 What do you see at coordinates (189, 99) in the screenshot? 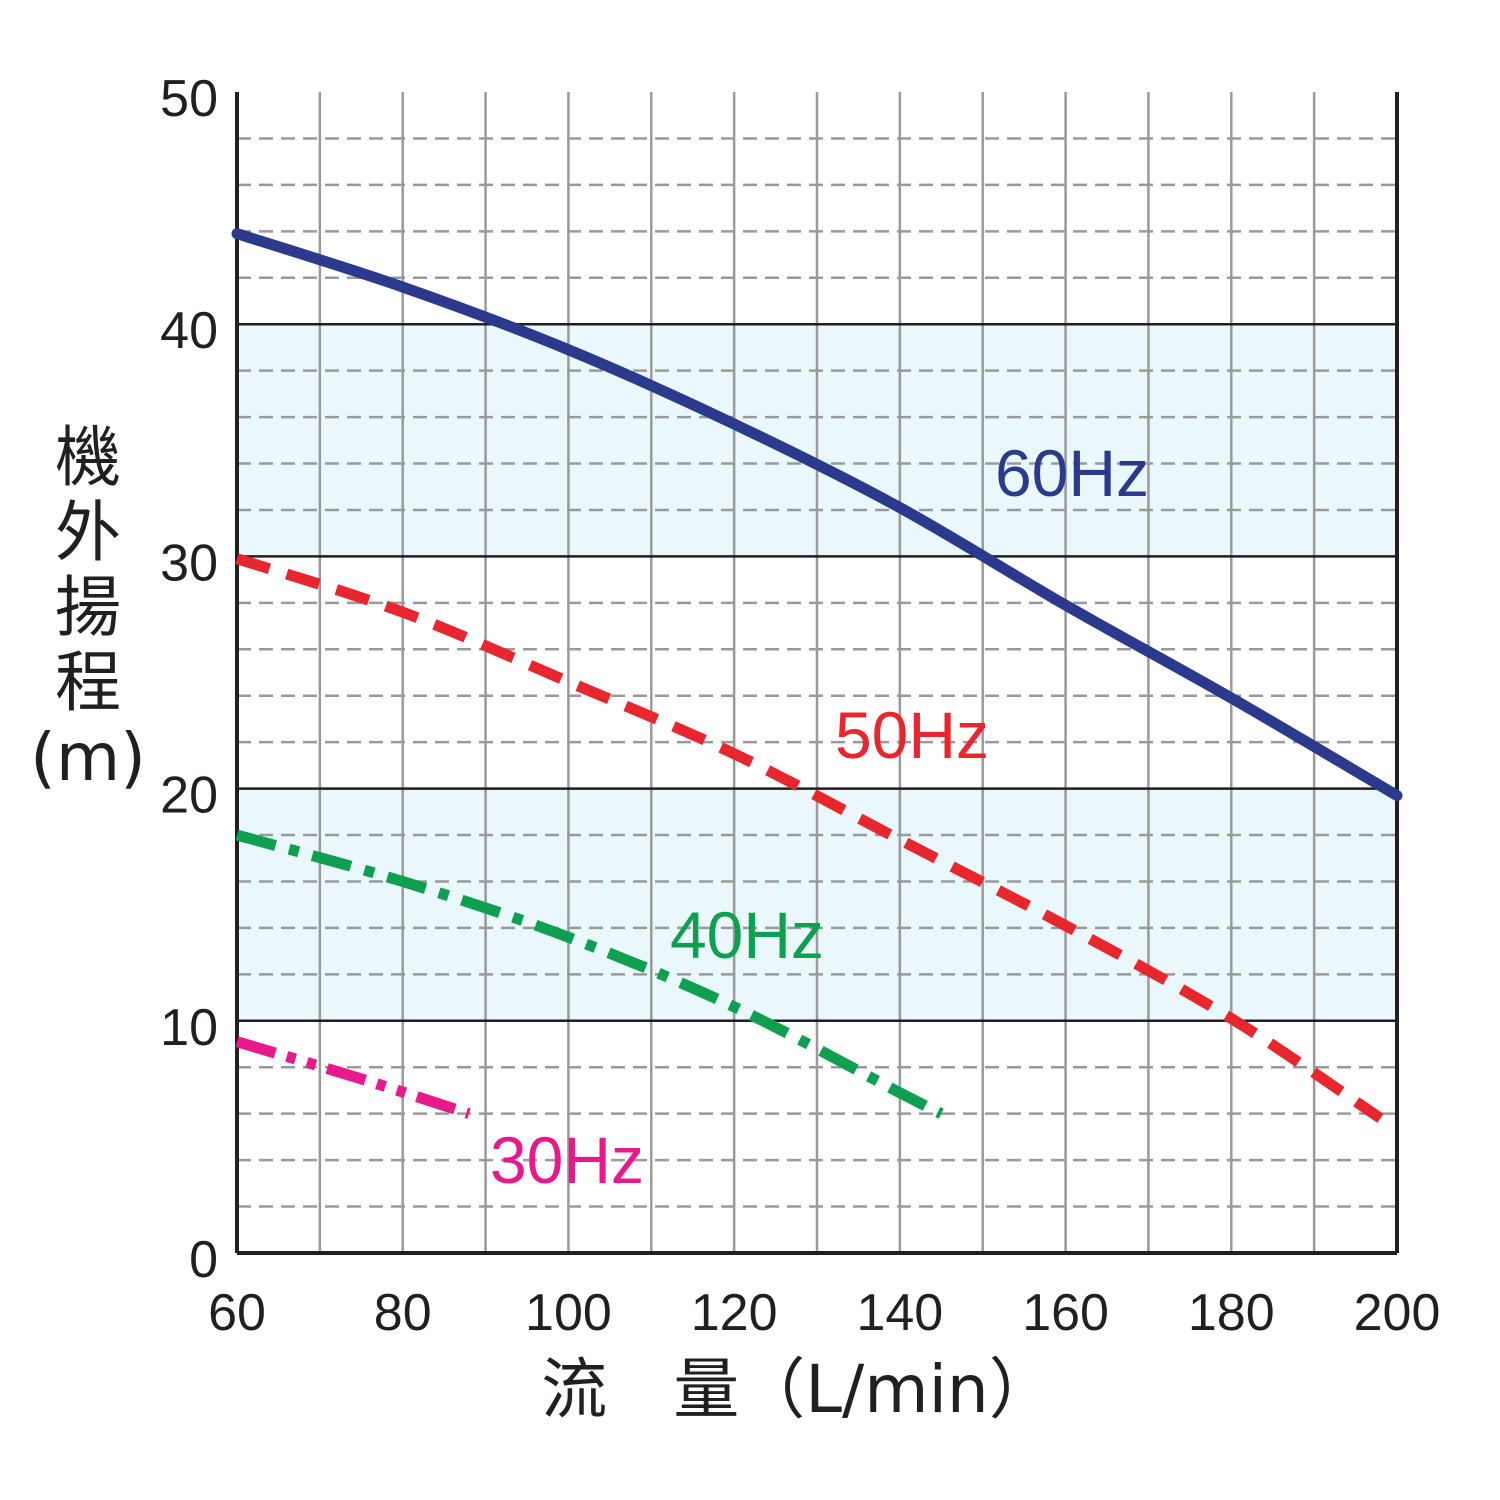
I see `y-tick-label: 50` at bounding box center [189, 99].